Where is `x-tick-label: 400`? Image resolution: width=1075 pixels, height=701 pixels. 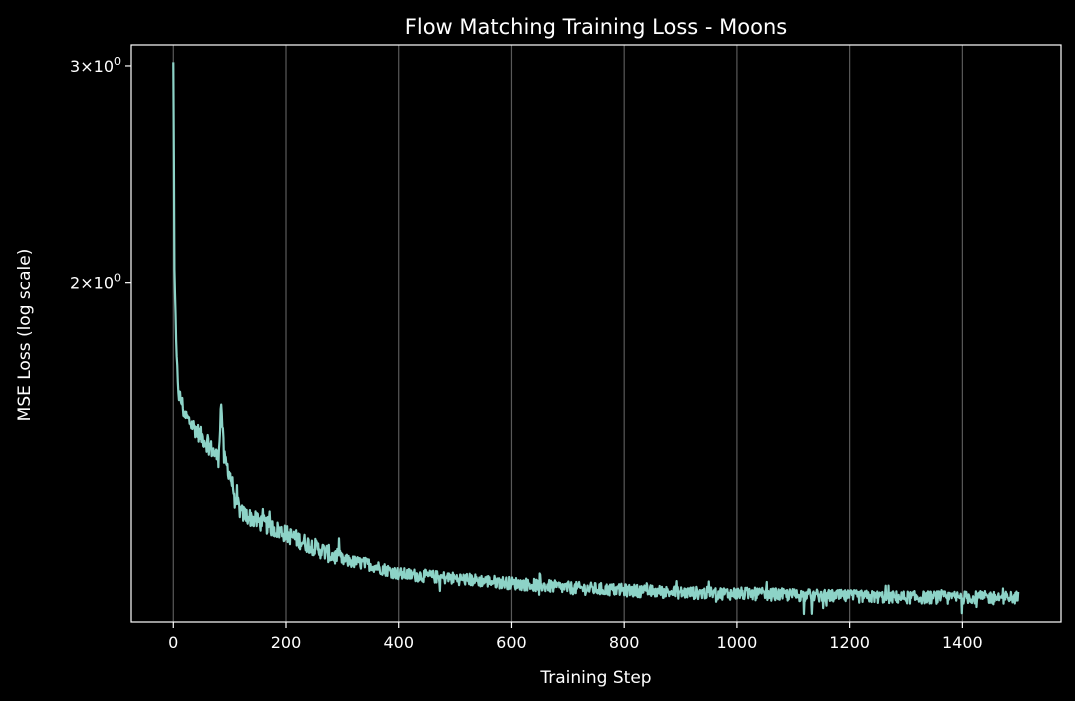 x-tick-label: 400 is located at coordinates (398, 642).